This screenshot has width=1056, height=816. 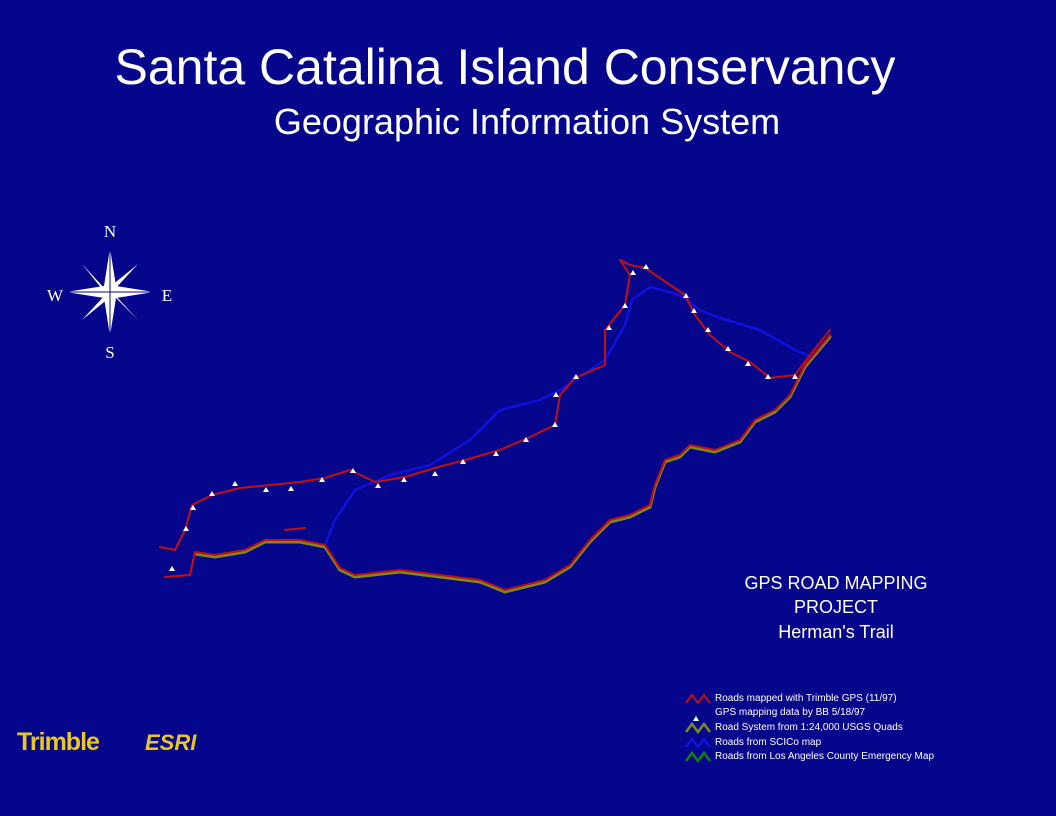 I want to click on project-text: Herman's Trail, so click(x=835, y=632).